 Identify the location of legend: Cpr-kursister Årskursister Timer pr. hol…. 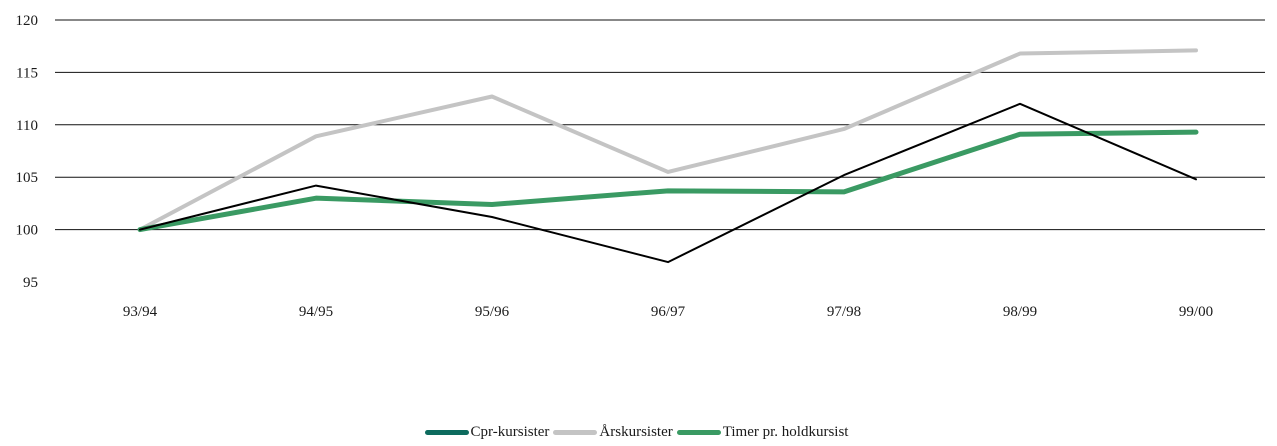
(638, 432).